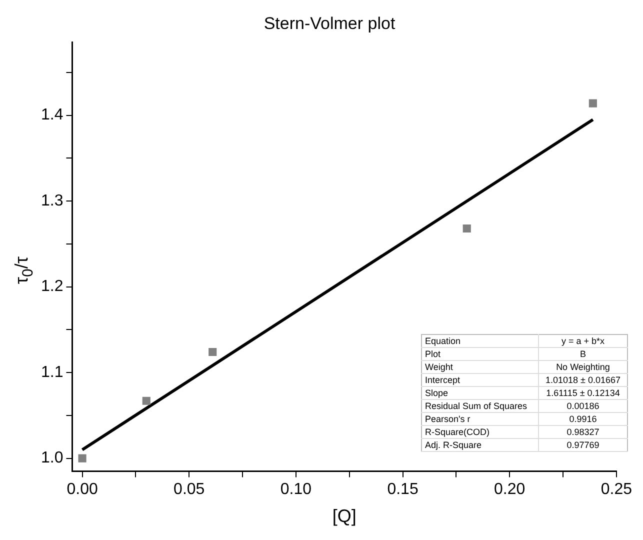  What do you see at coordinates (480, 393) in the screenshot?
I see `annotation: Slope` at bounding box center [480, 393].